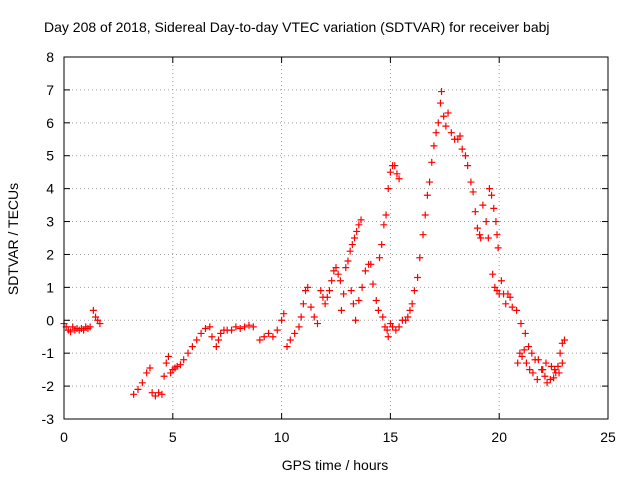  I want to click on y-tick-label: -2, so click(48, 386).